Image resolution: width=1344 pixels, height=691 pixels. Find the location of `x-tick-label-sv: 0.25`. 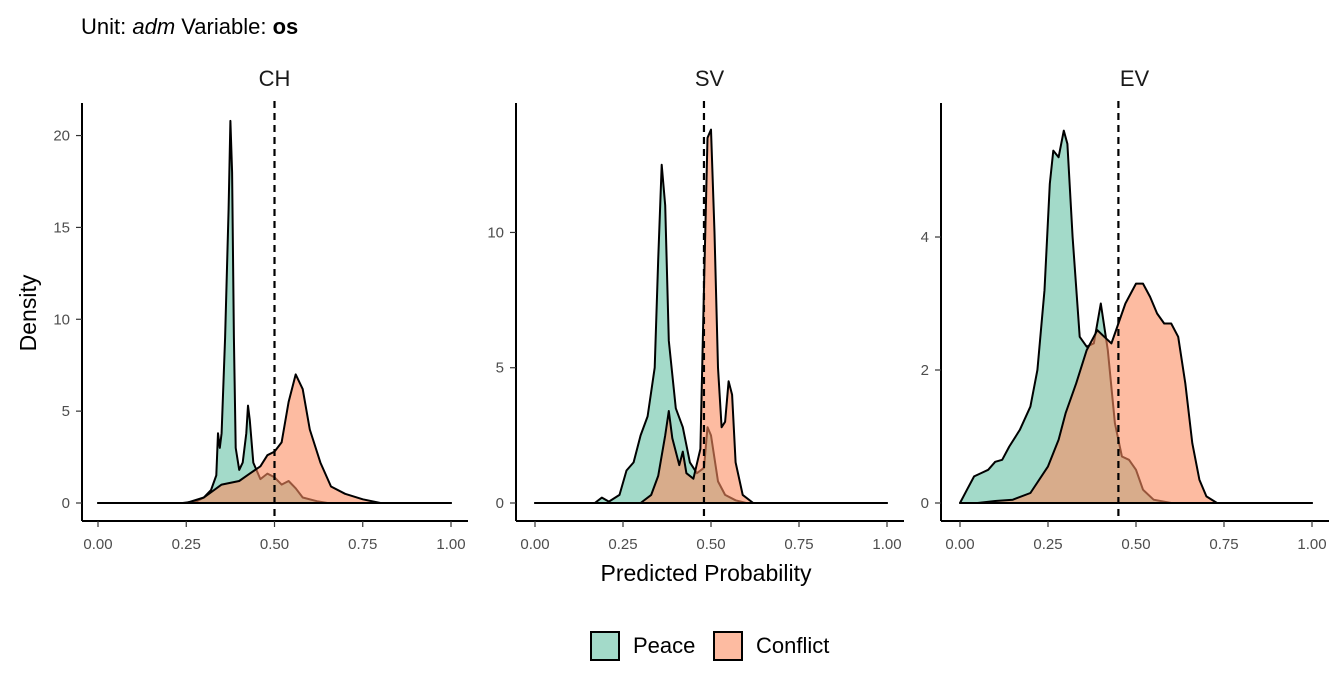

x-tick-label-sv: 0.25 is located at coordinates (622, 544).